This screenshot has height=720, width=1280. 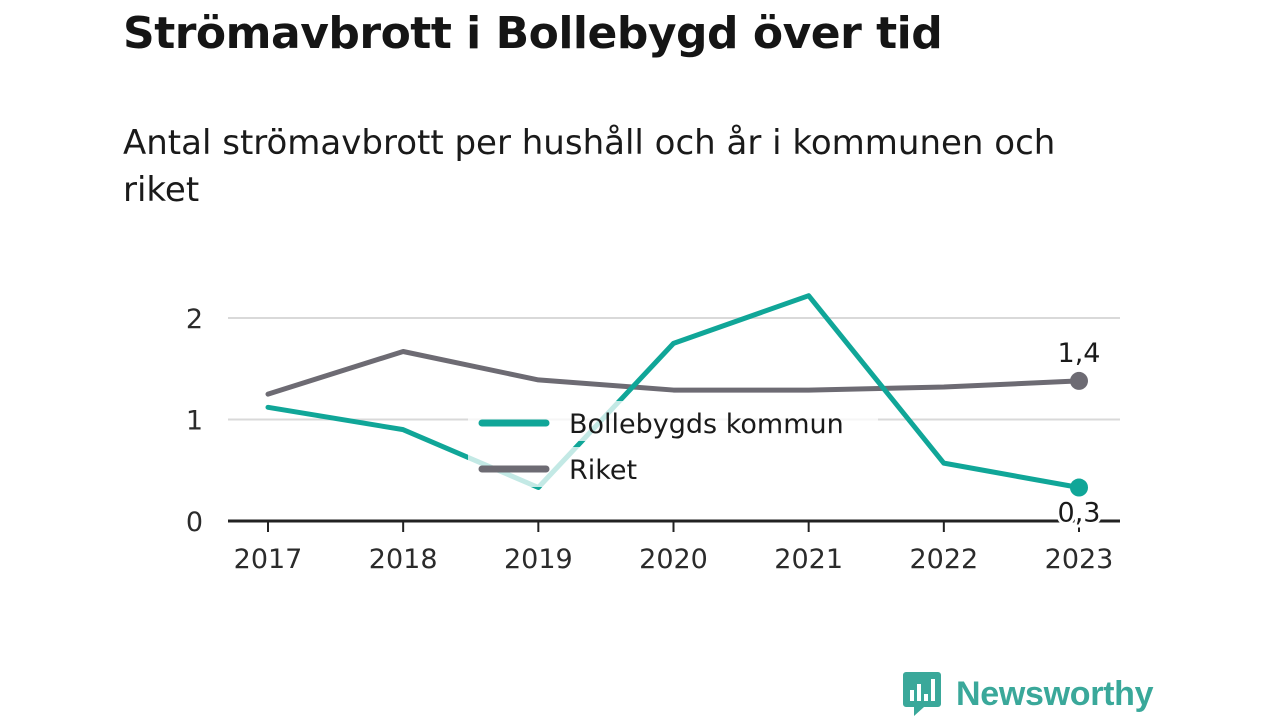 What do you see at coordinates (1079, 487) in the screenshot?
I see `end-marker-kommun` at bounding box center [1079, 487].